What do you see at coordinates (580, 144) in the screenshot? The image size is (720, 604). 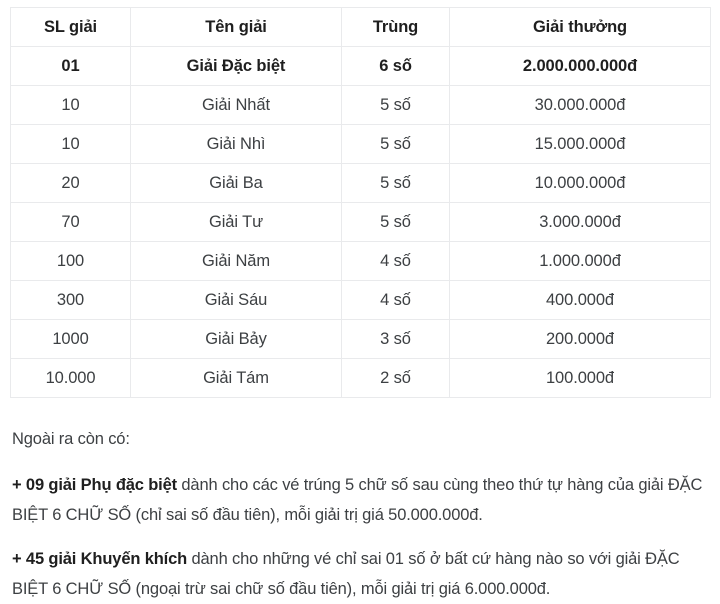 I see `prize-award: 15.000.000đ` at bounding box center [580, 144].